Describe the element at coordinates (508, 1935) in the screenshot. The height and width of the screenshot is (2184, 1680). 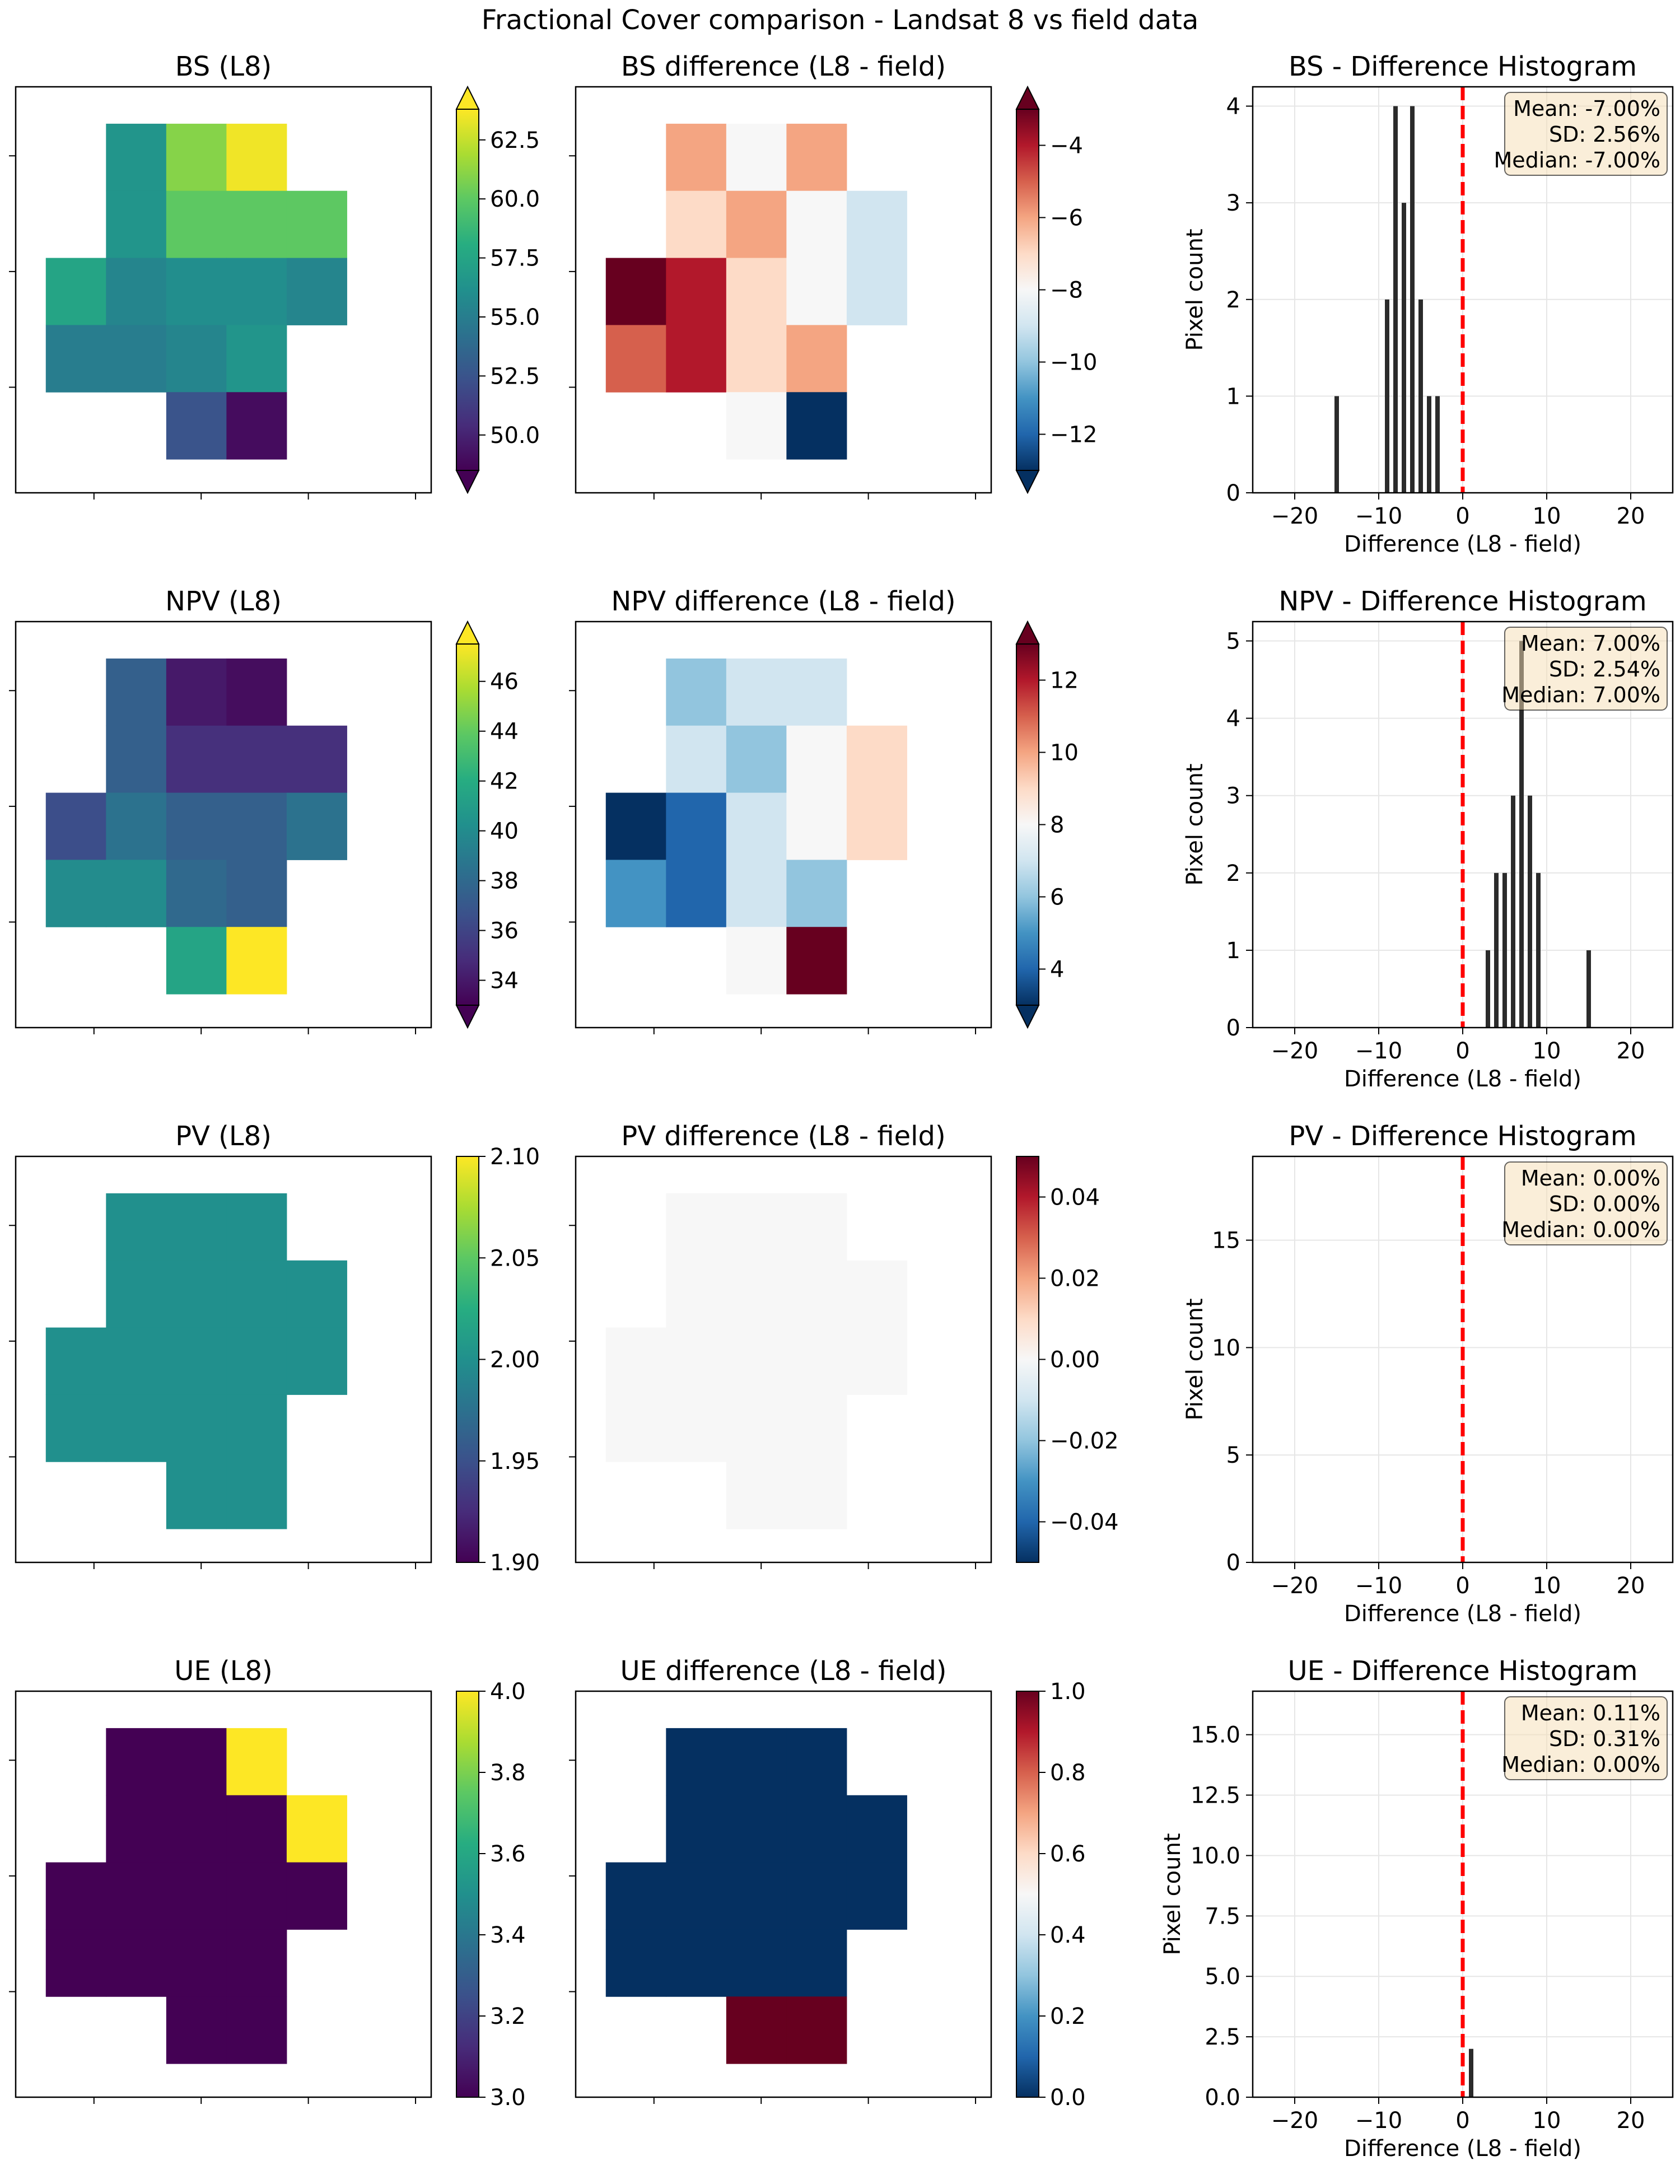
I see `colorbar-tick-label: 3.4` at that location.